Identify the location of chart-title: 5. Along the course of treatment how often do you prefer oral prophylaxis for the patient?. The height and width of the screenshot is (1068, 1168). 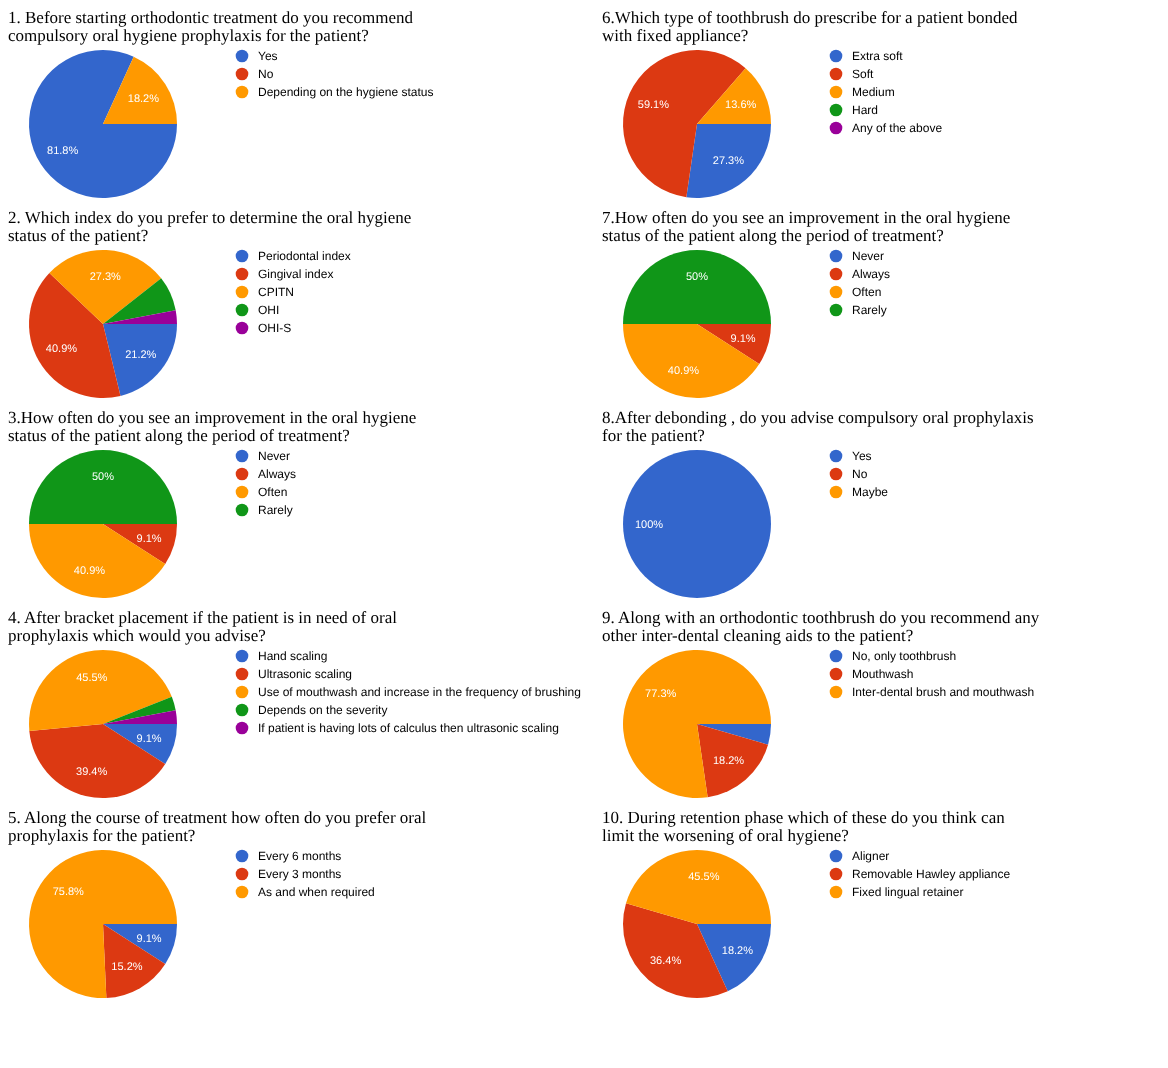
(218, 826).